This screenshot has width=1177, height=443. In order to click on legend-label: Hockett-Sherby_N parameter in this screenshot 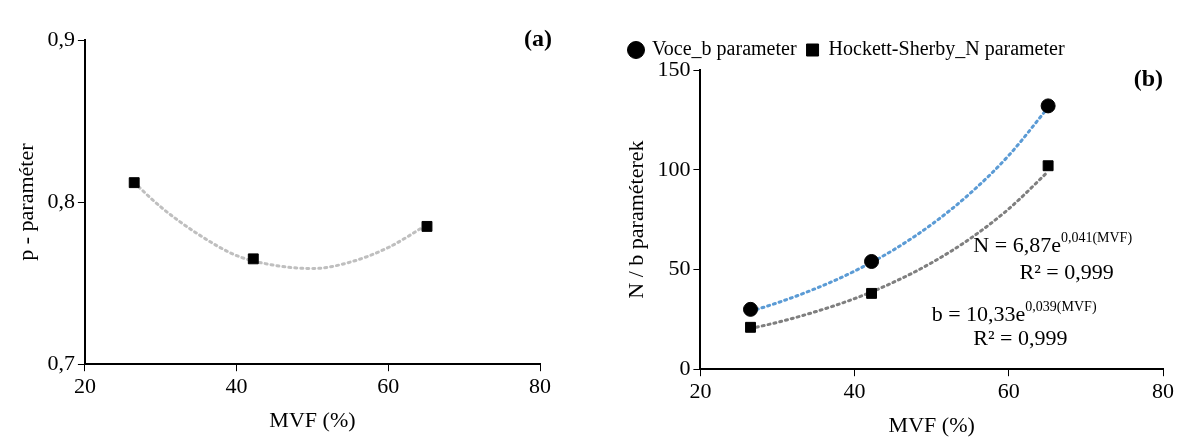, I will do `click(946, 49)`.